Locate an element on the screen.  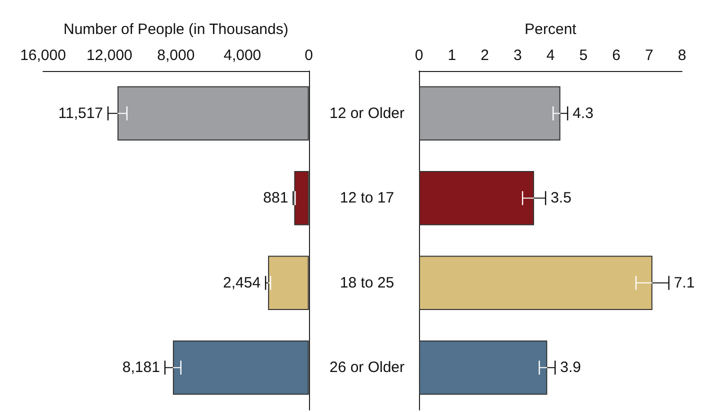
x-axis-title: Number of People (in Thousands) is located at coordinates (175, 29).